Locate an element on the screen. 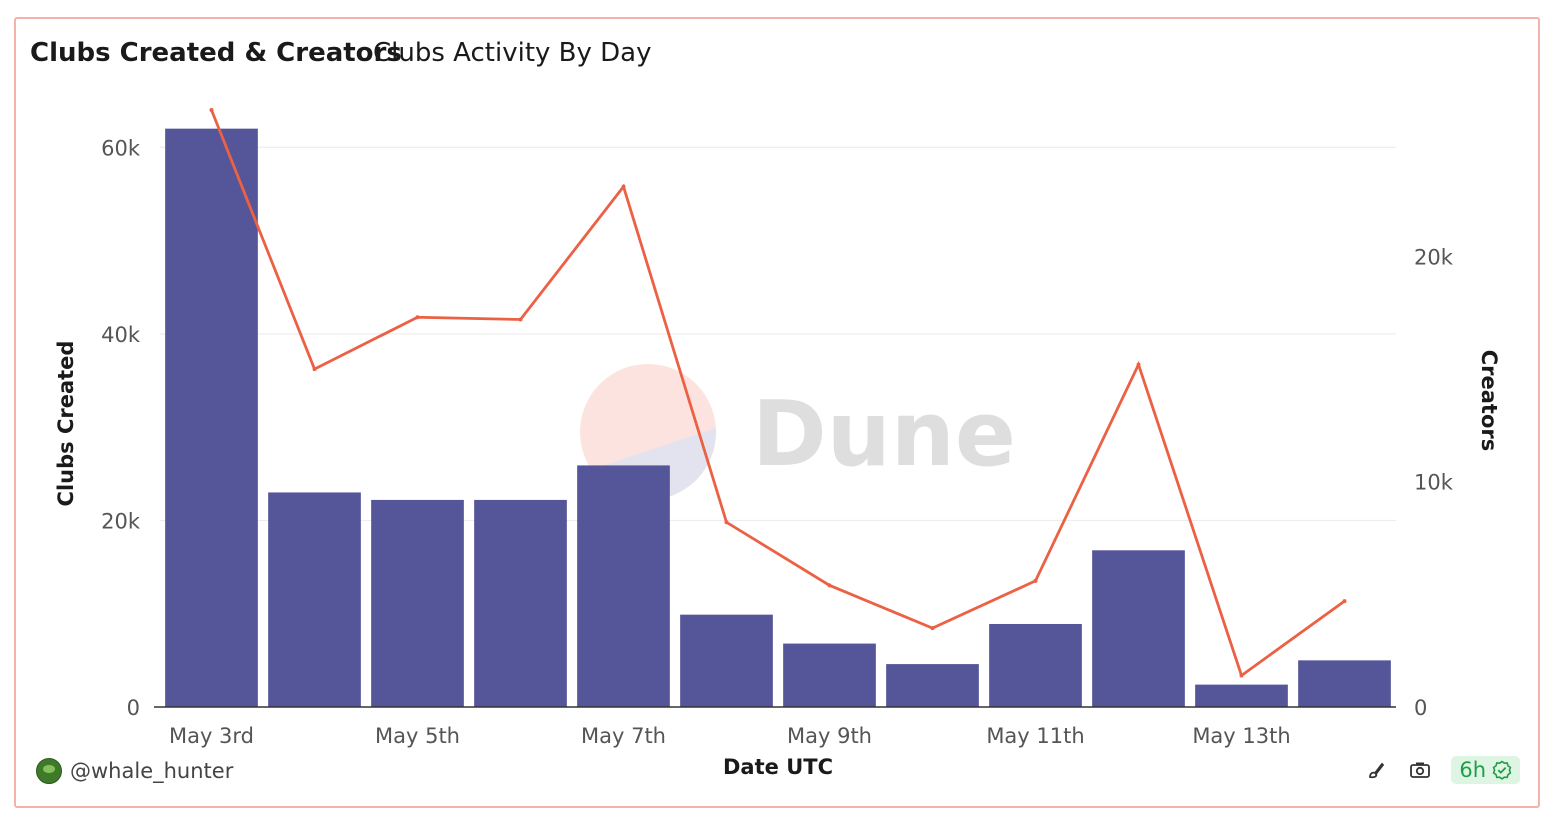 This screenshot has width=1562, height=830. x-tick-label: May 7th is located at coordinates (623, 736).